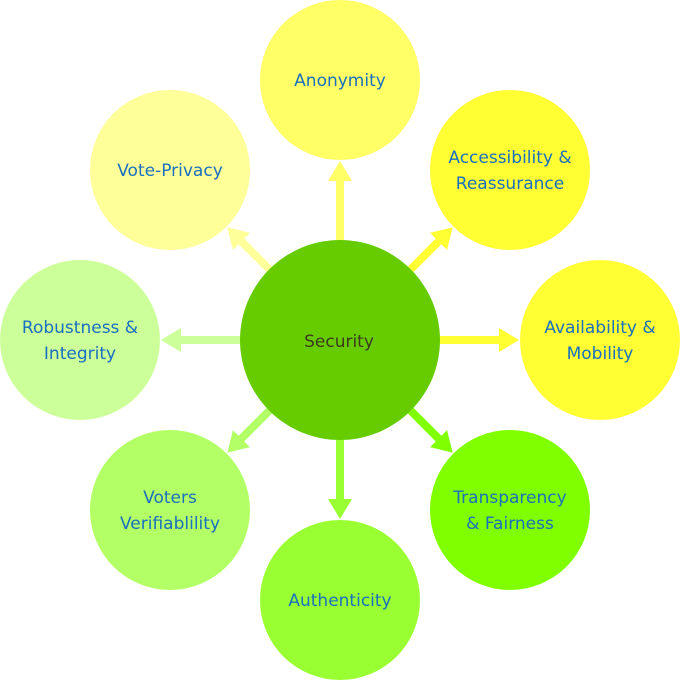  I want to click on node-authenticity: Authenticity, so click(340, 600).